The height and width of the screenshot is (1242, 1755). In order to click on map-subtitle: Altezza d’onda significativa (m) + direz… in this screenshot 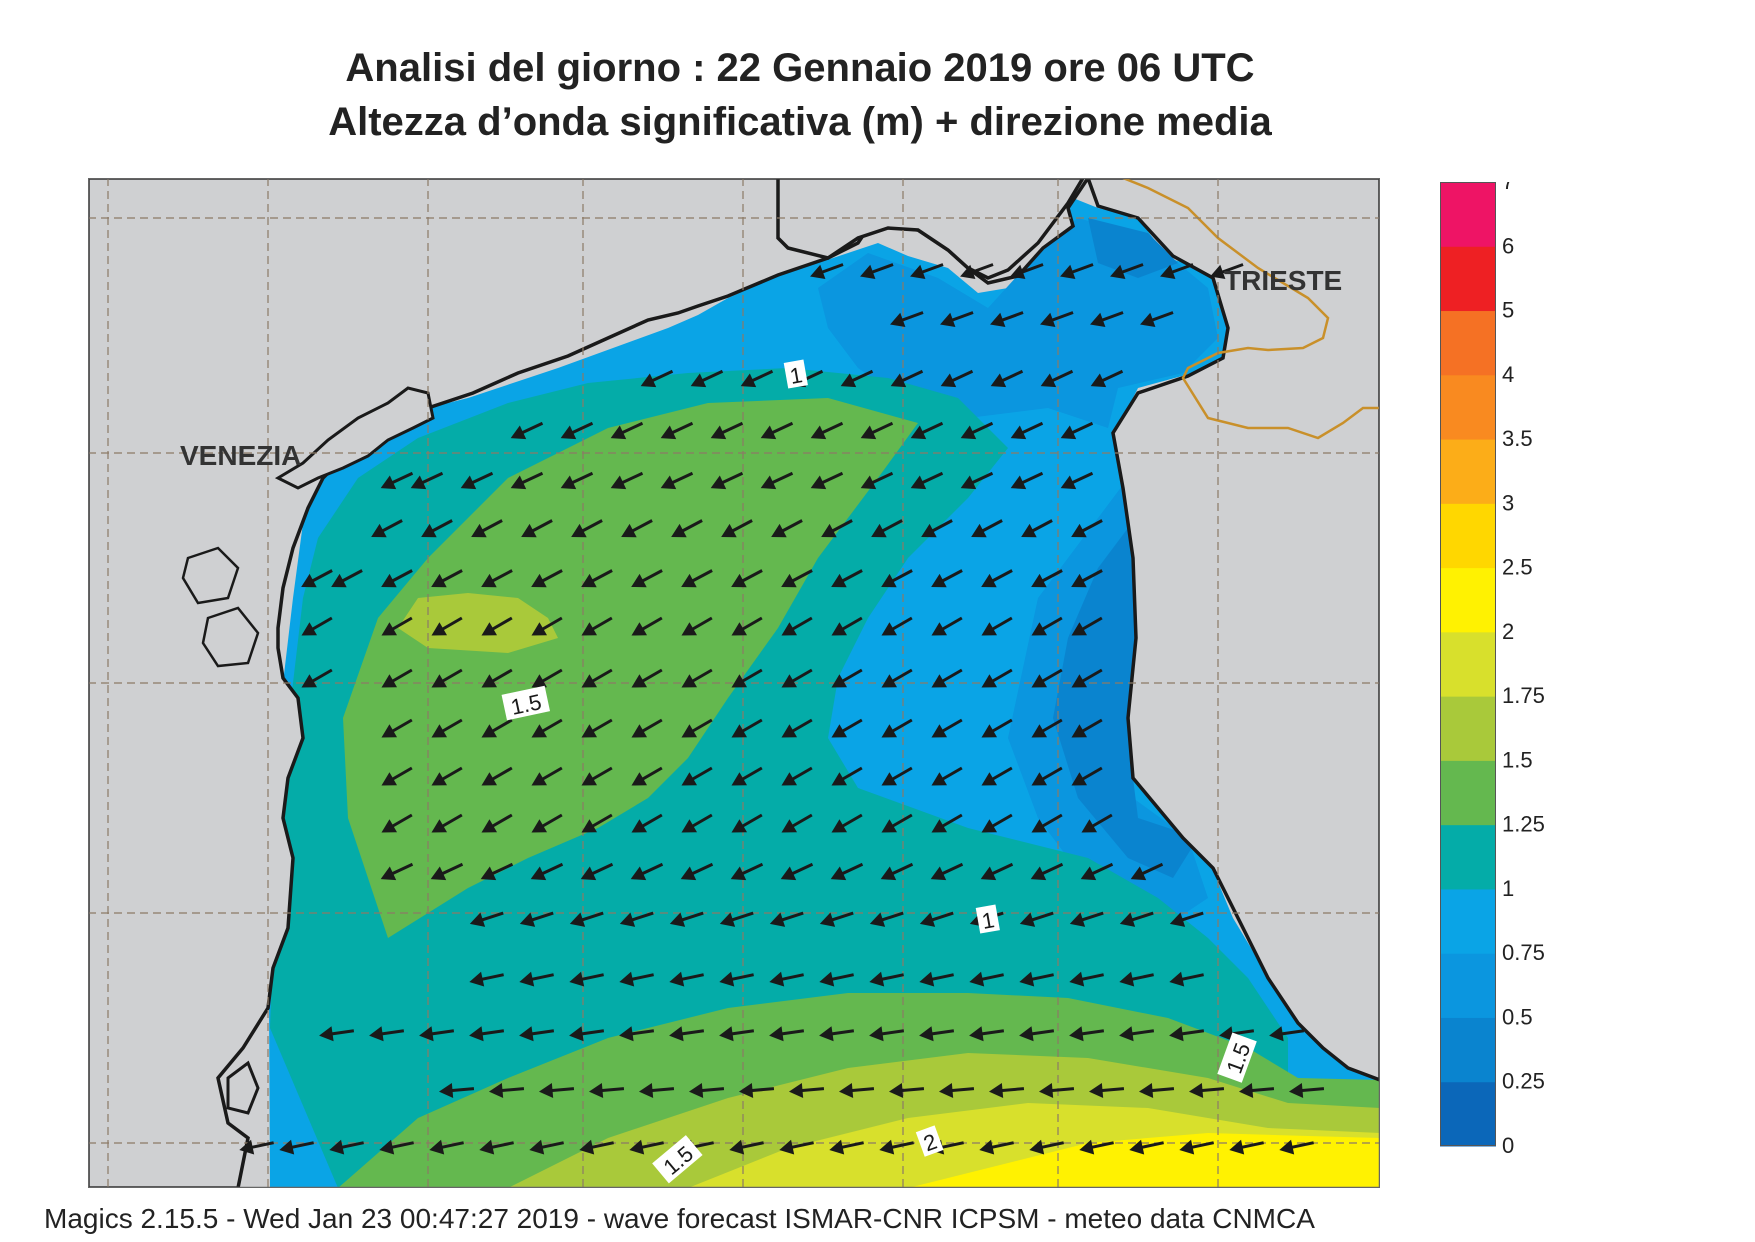, I will do `click(800, 122)`.